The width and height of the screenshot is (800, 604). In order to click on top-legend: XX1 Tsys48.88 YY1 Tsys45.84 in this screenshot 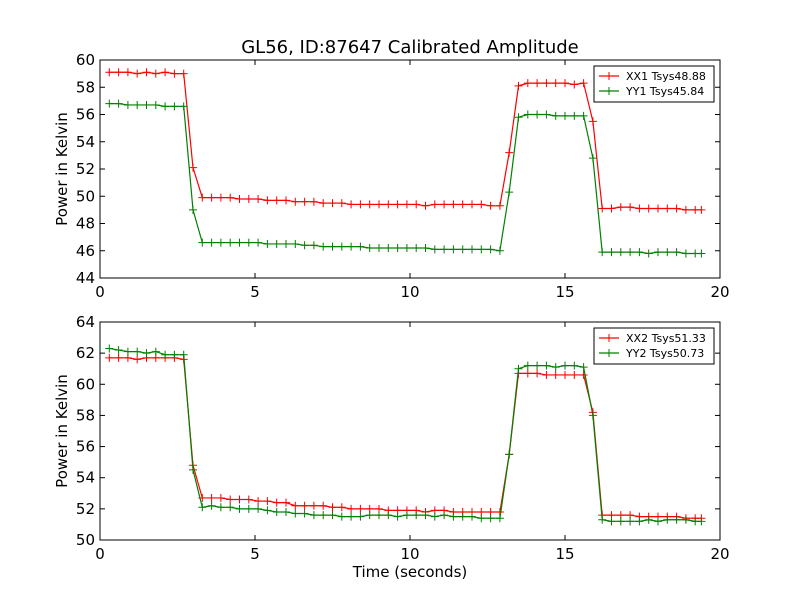, I will do `click(654, 84)`.